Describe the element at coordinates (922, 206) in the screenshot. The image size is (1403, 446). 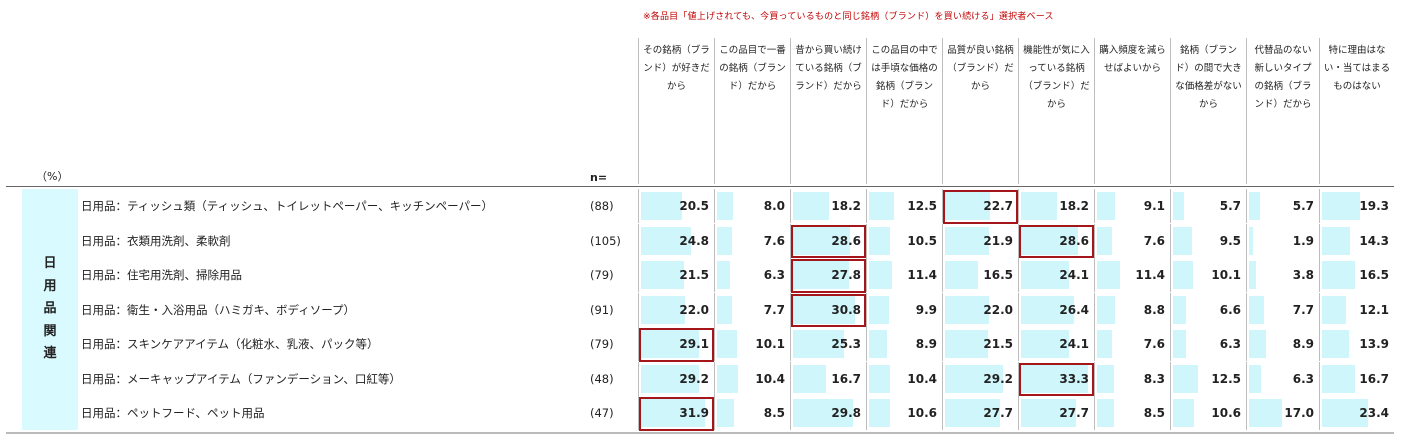
I see `cell-value: 12.5` at that location.